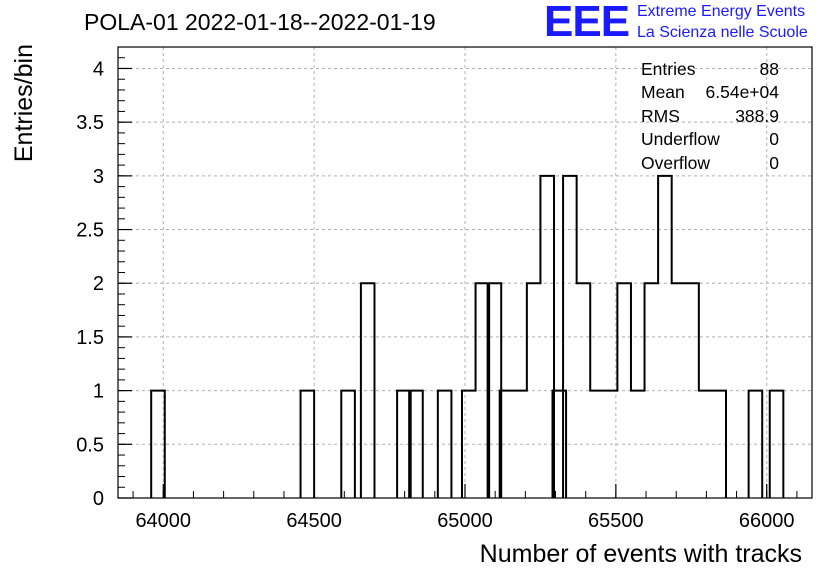  What do you see at coordinates (90, 123) in the screenshot?
I see `y-tick-label: 3.5` at bounding box center [90, 123].